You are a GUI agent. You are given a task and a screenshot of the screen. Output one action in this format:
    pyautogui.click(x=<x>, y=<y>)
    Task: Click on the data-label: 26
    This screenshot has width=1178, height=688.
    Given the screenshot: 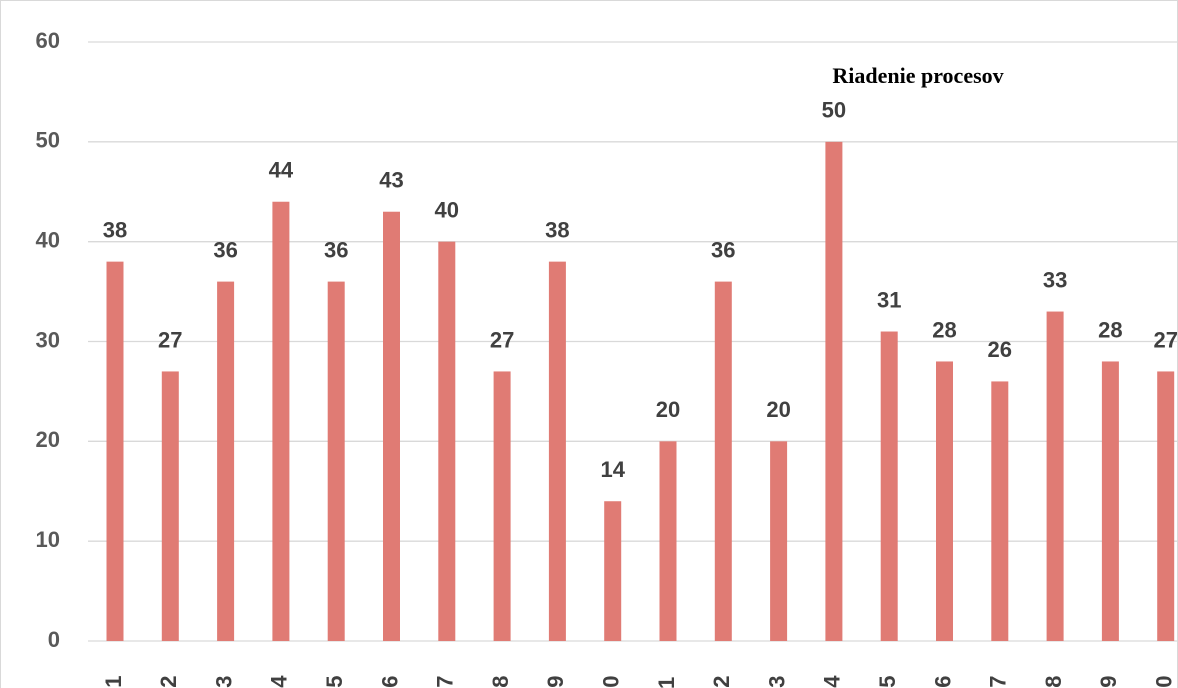 What is the action you would take?
    pyautogui.click(x=1000, y=349)
    